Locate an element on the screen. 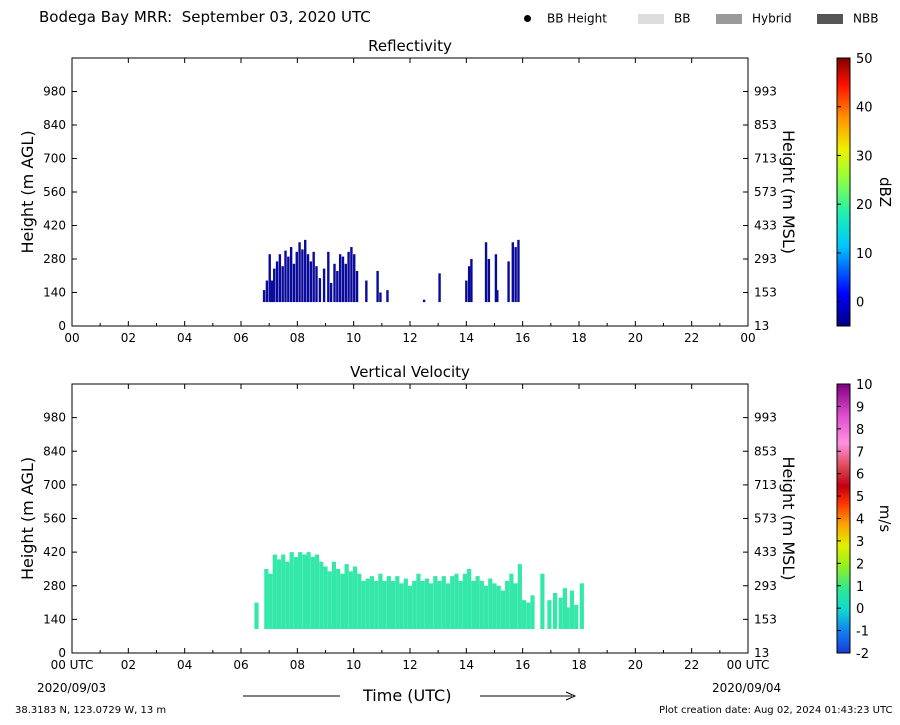 The height and width of the screenshot is (725, 900). legend-label: BB Height is located at coordinates (577, 18).